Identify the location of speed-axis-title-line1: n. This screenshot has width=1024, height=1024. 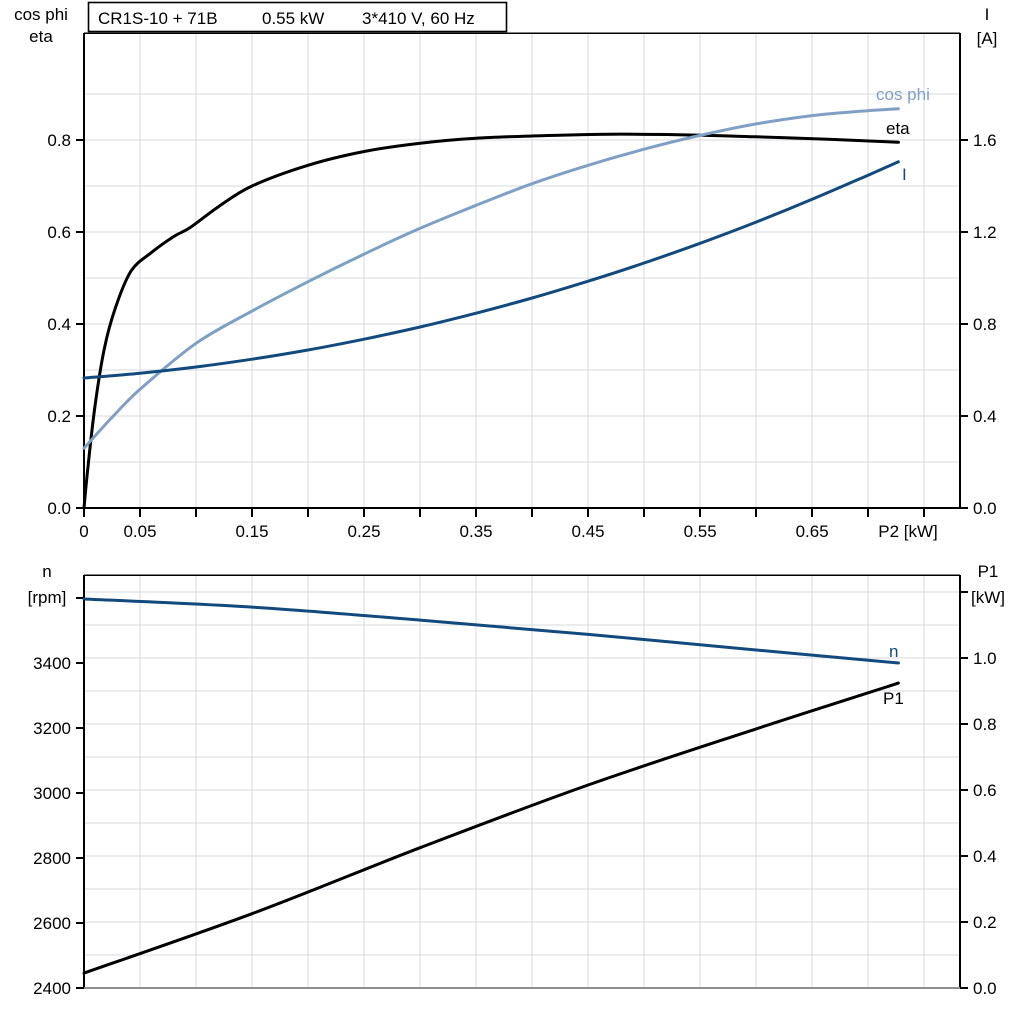
(46, 571).